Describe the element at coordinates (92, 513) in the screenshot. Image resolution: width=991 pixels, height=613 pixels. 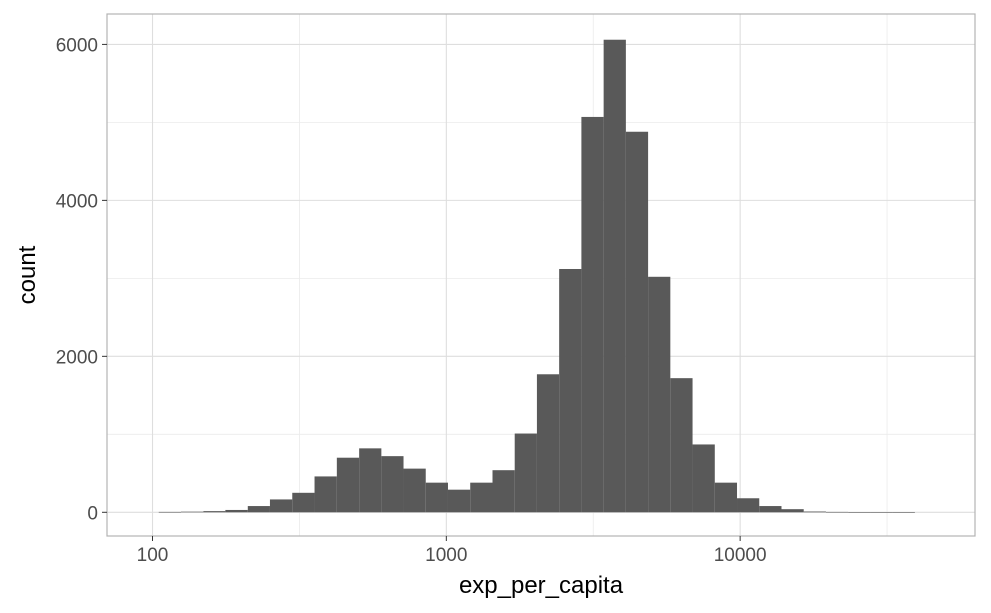
I see `y-tick-label: 0` at that location.